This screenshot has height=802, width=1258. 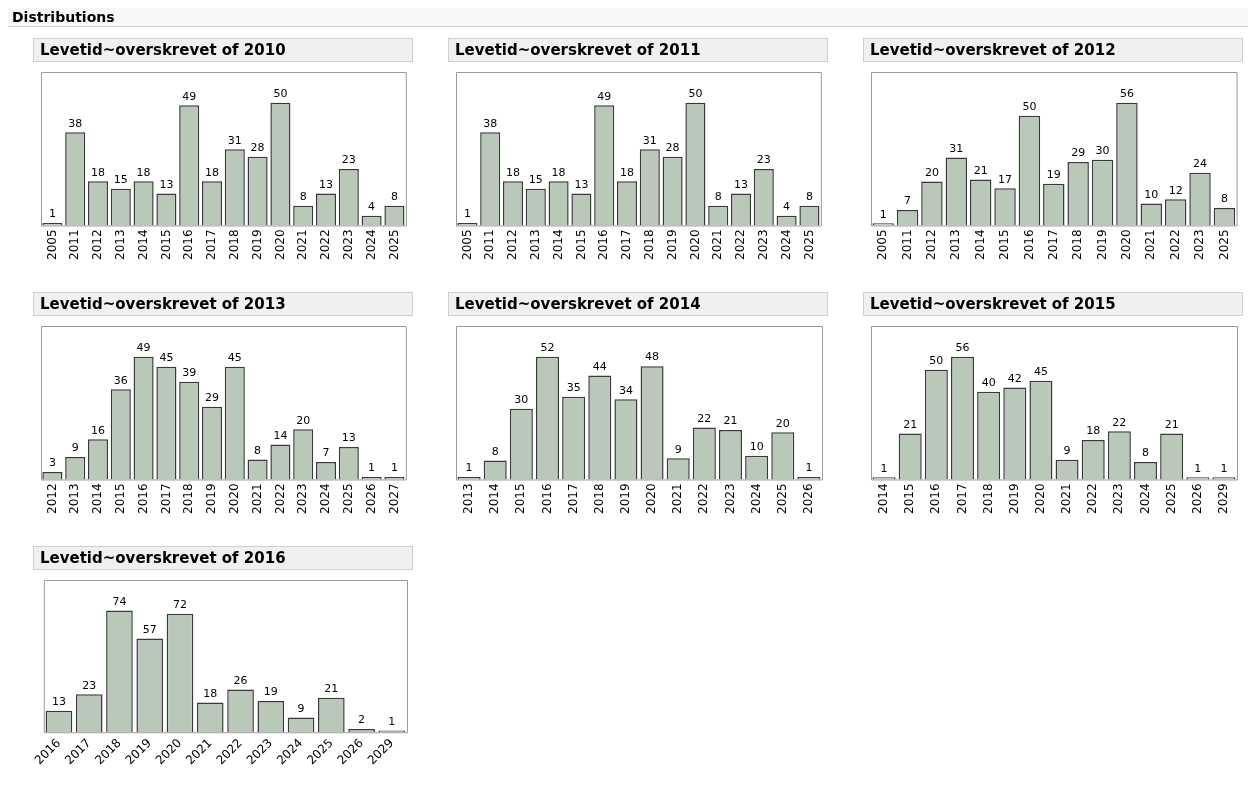 I want to click on data-label: 57, so click(x=149, y=629).